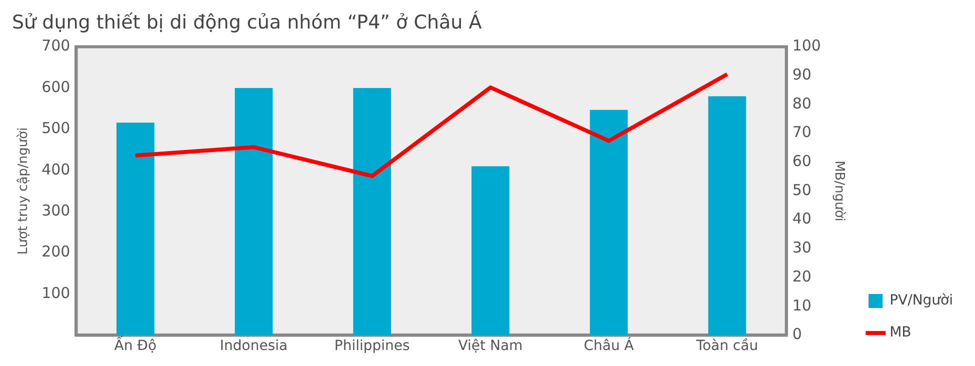  I want to click on y2-tick-label: 20, so click(802, 276).